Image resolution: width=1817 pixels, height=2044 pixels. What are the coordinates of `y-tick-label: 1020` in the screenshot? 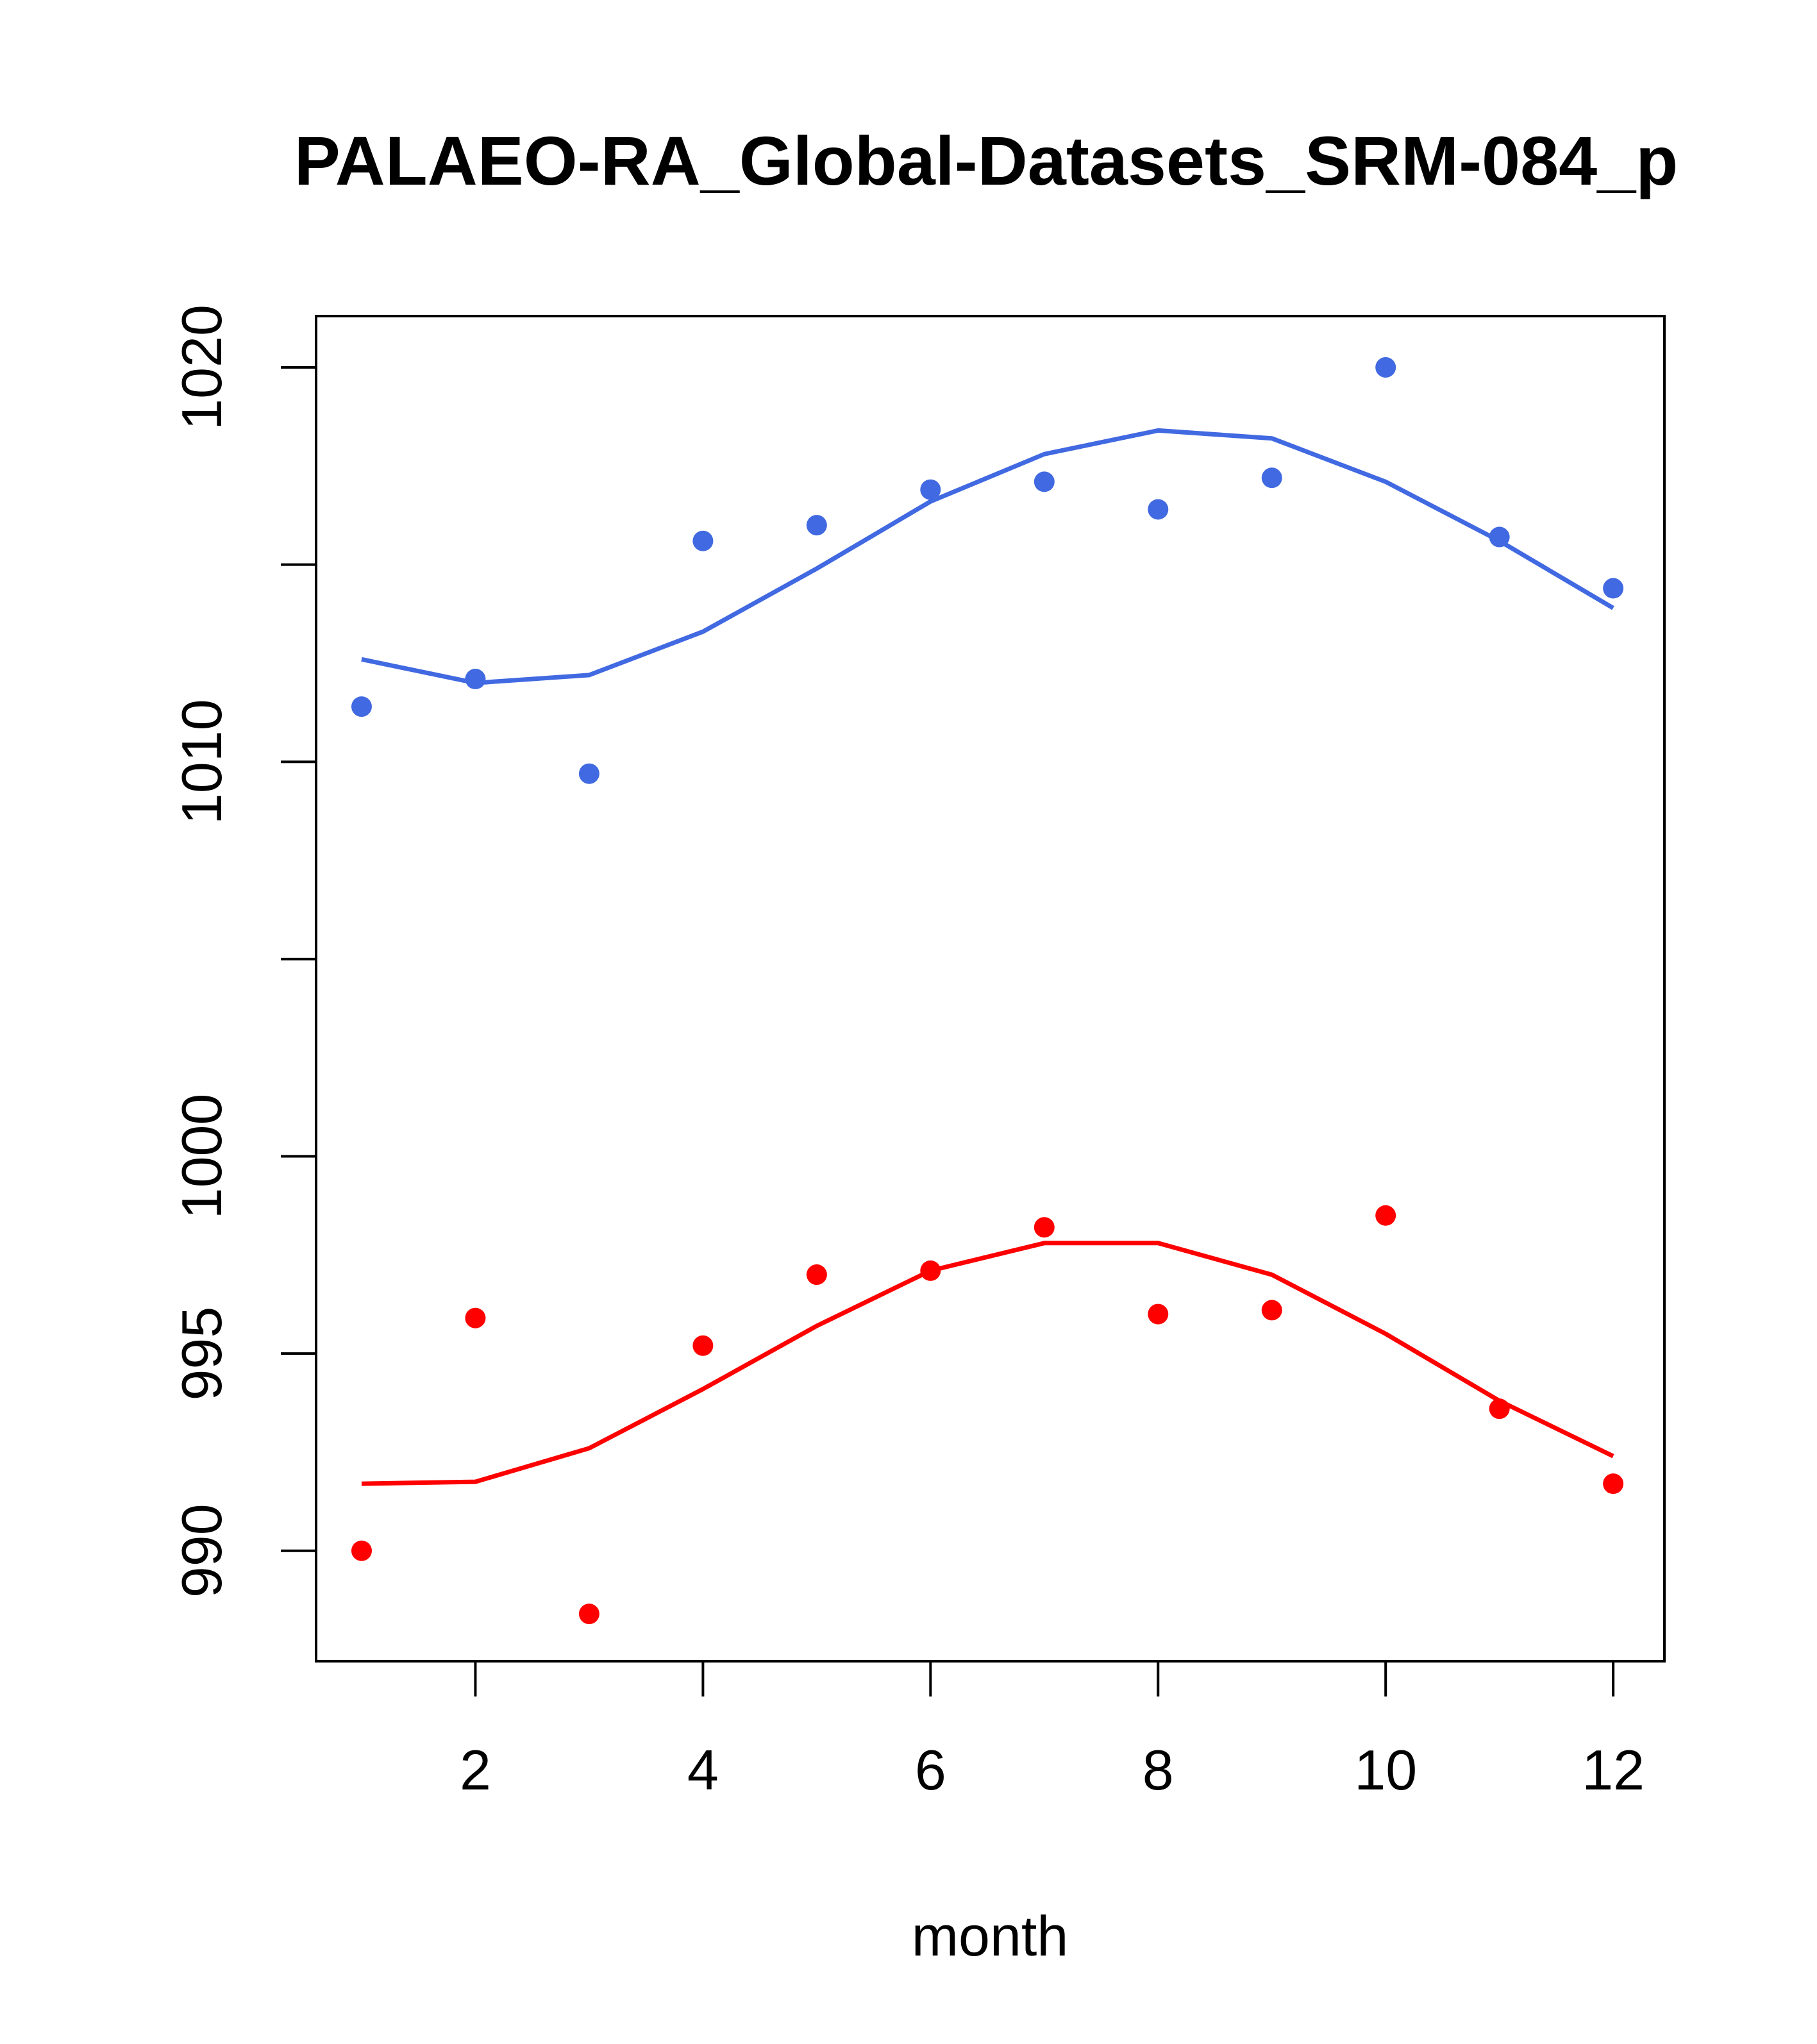 It's located at (201, 367).